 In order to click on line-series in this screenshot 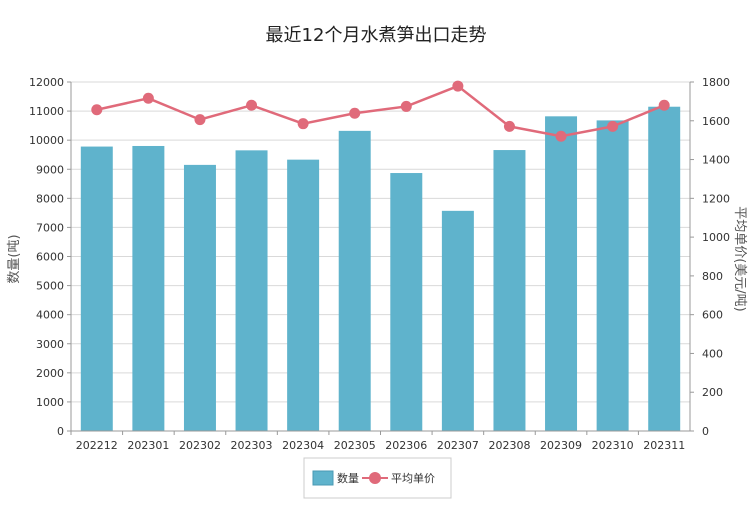, I will do `click(380, 111)`.